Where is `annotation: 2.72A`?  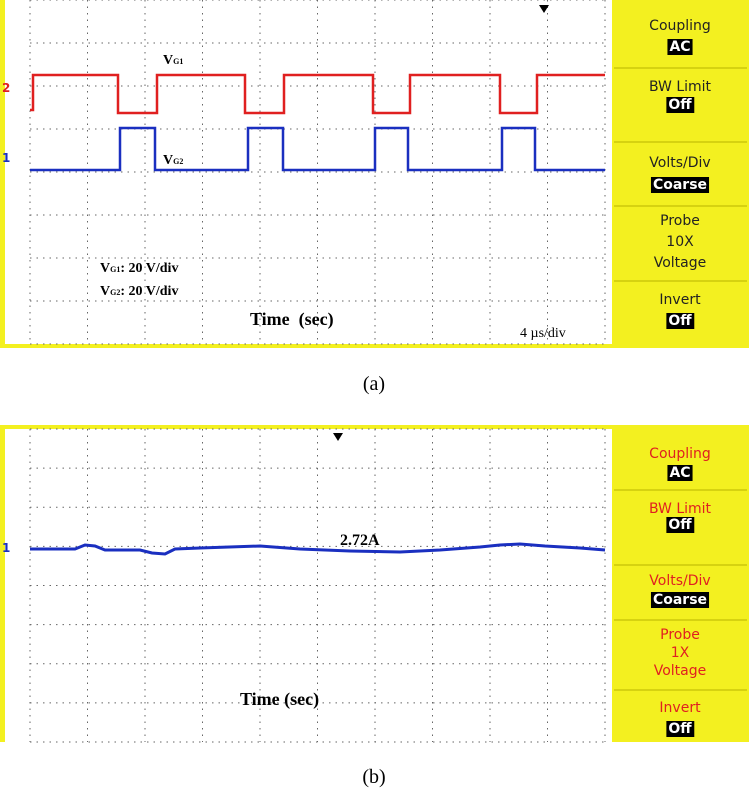
annotation: 2.72A is located at coordinates (360, 540).